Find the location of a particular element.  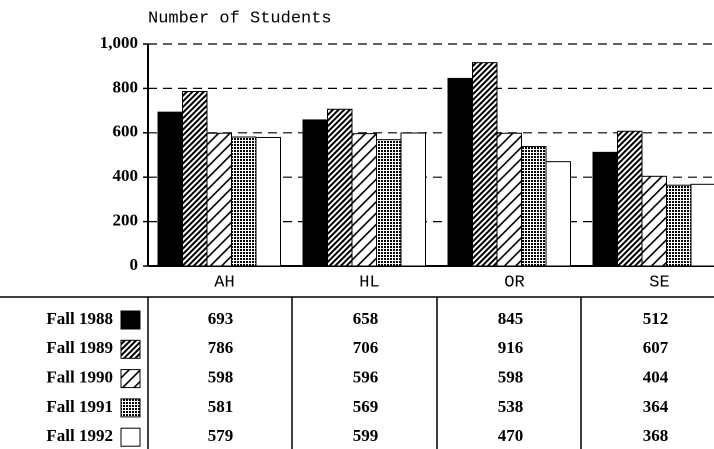

table-value: 599 is located at coordinates (366, 435).